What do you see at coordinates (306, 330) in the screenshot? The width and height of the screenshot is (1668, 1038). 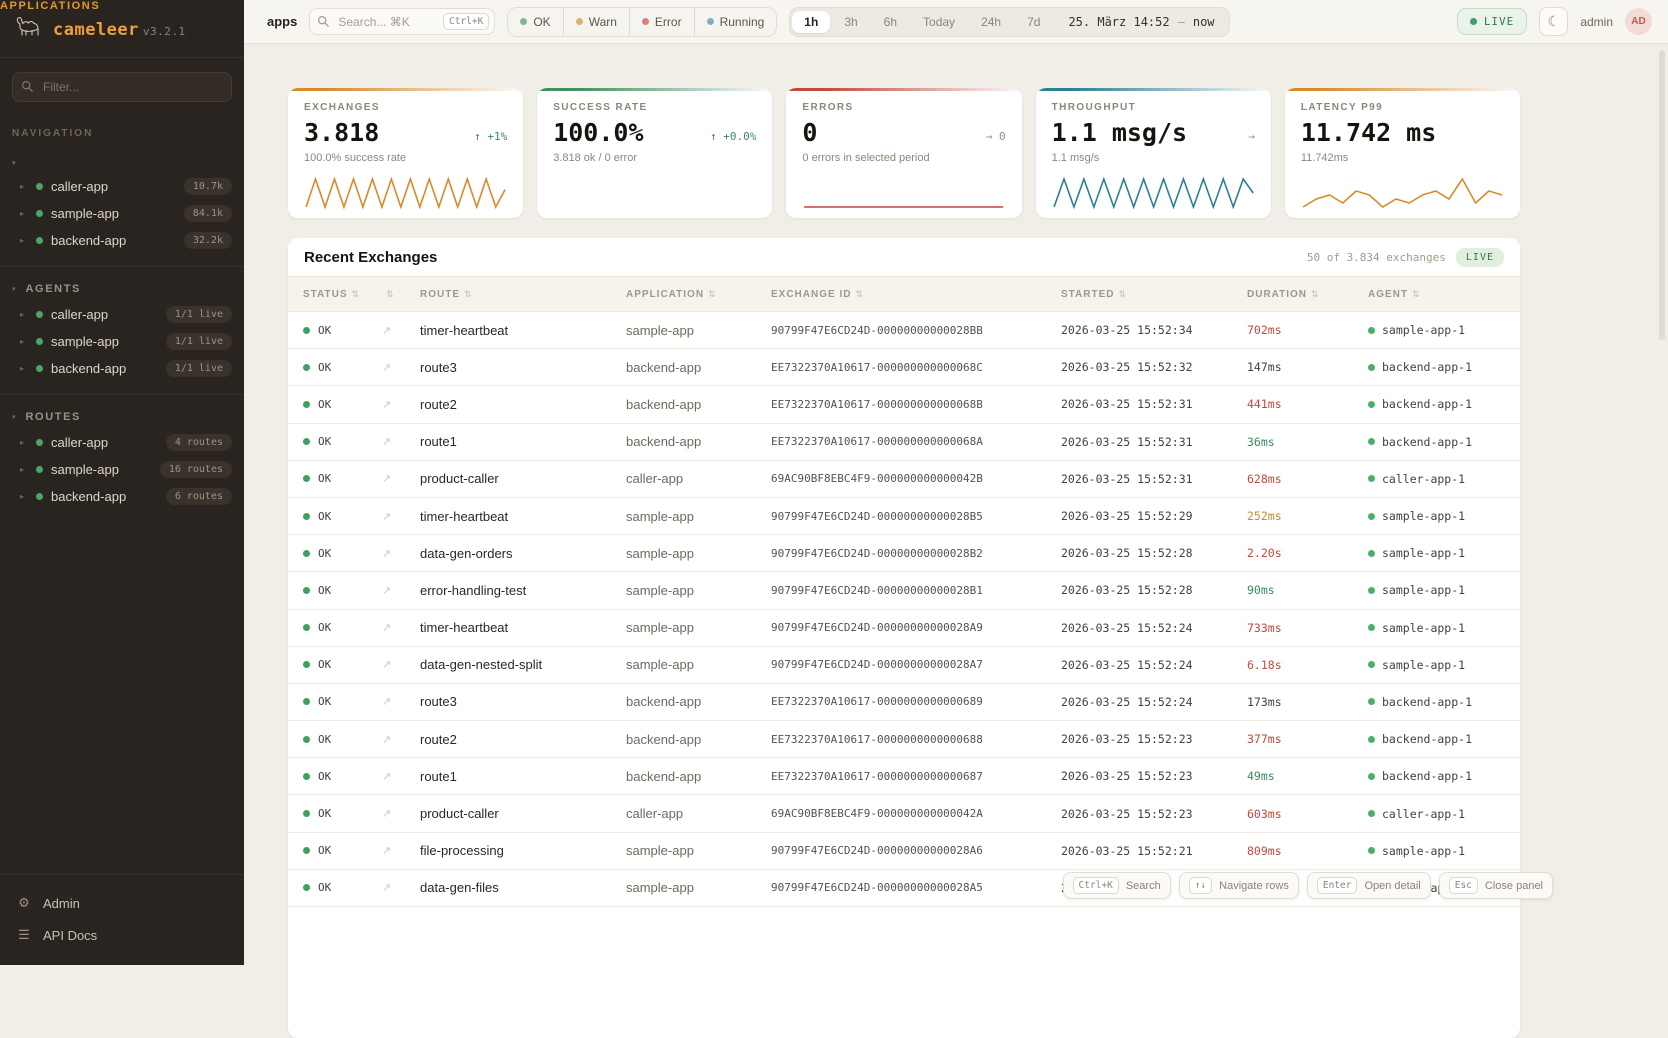 I see `ok-status-dot` at bounding box center [306, 330].